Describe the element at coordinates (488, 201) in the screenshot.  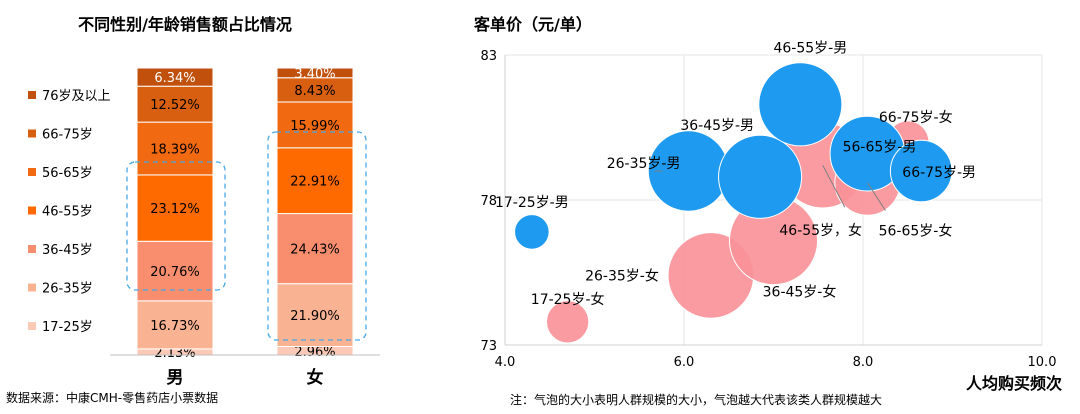
I see `y-tick-label: 78` at that location.